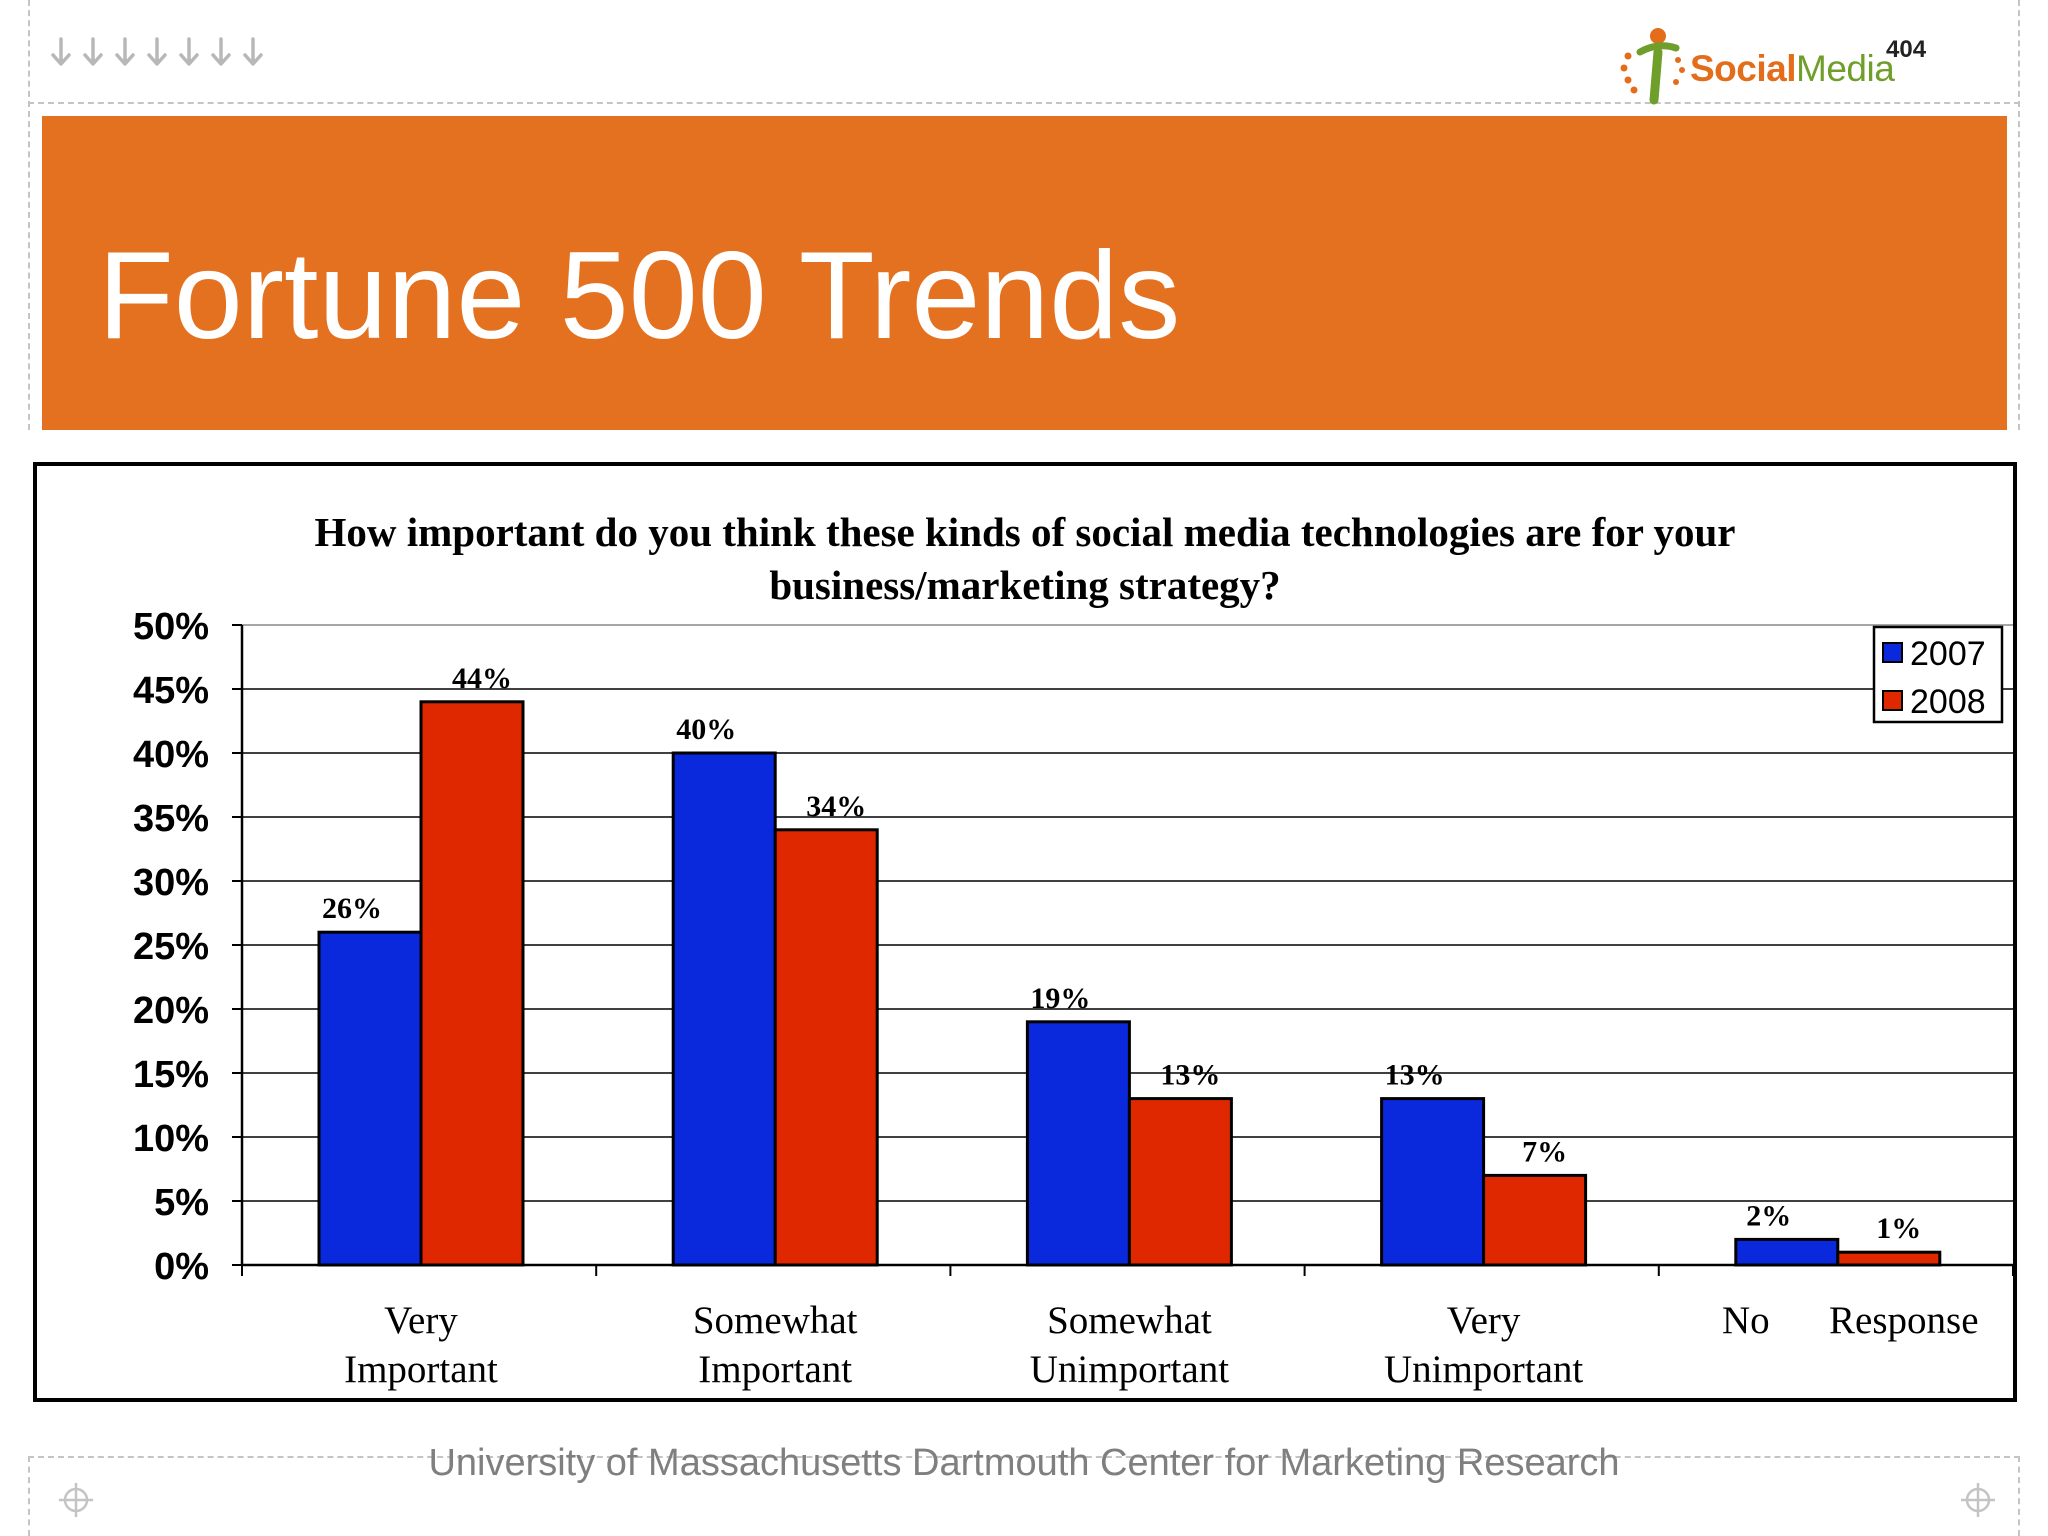  Describe the element at coordinates (352, 908) in the screenshot. I see `data-label: 26%` at that location.